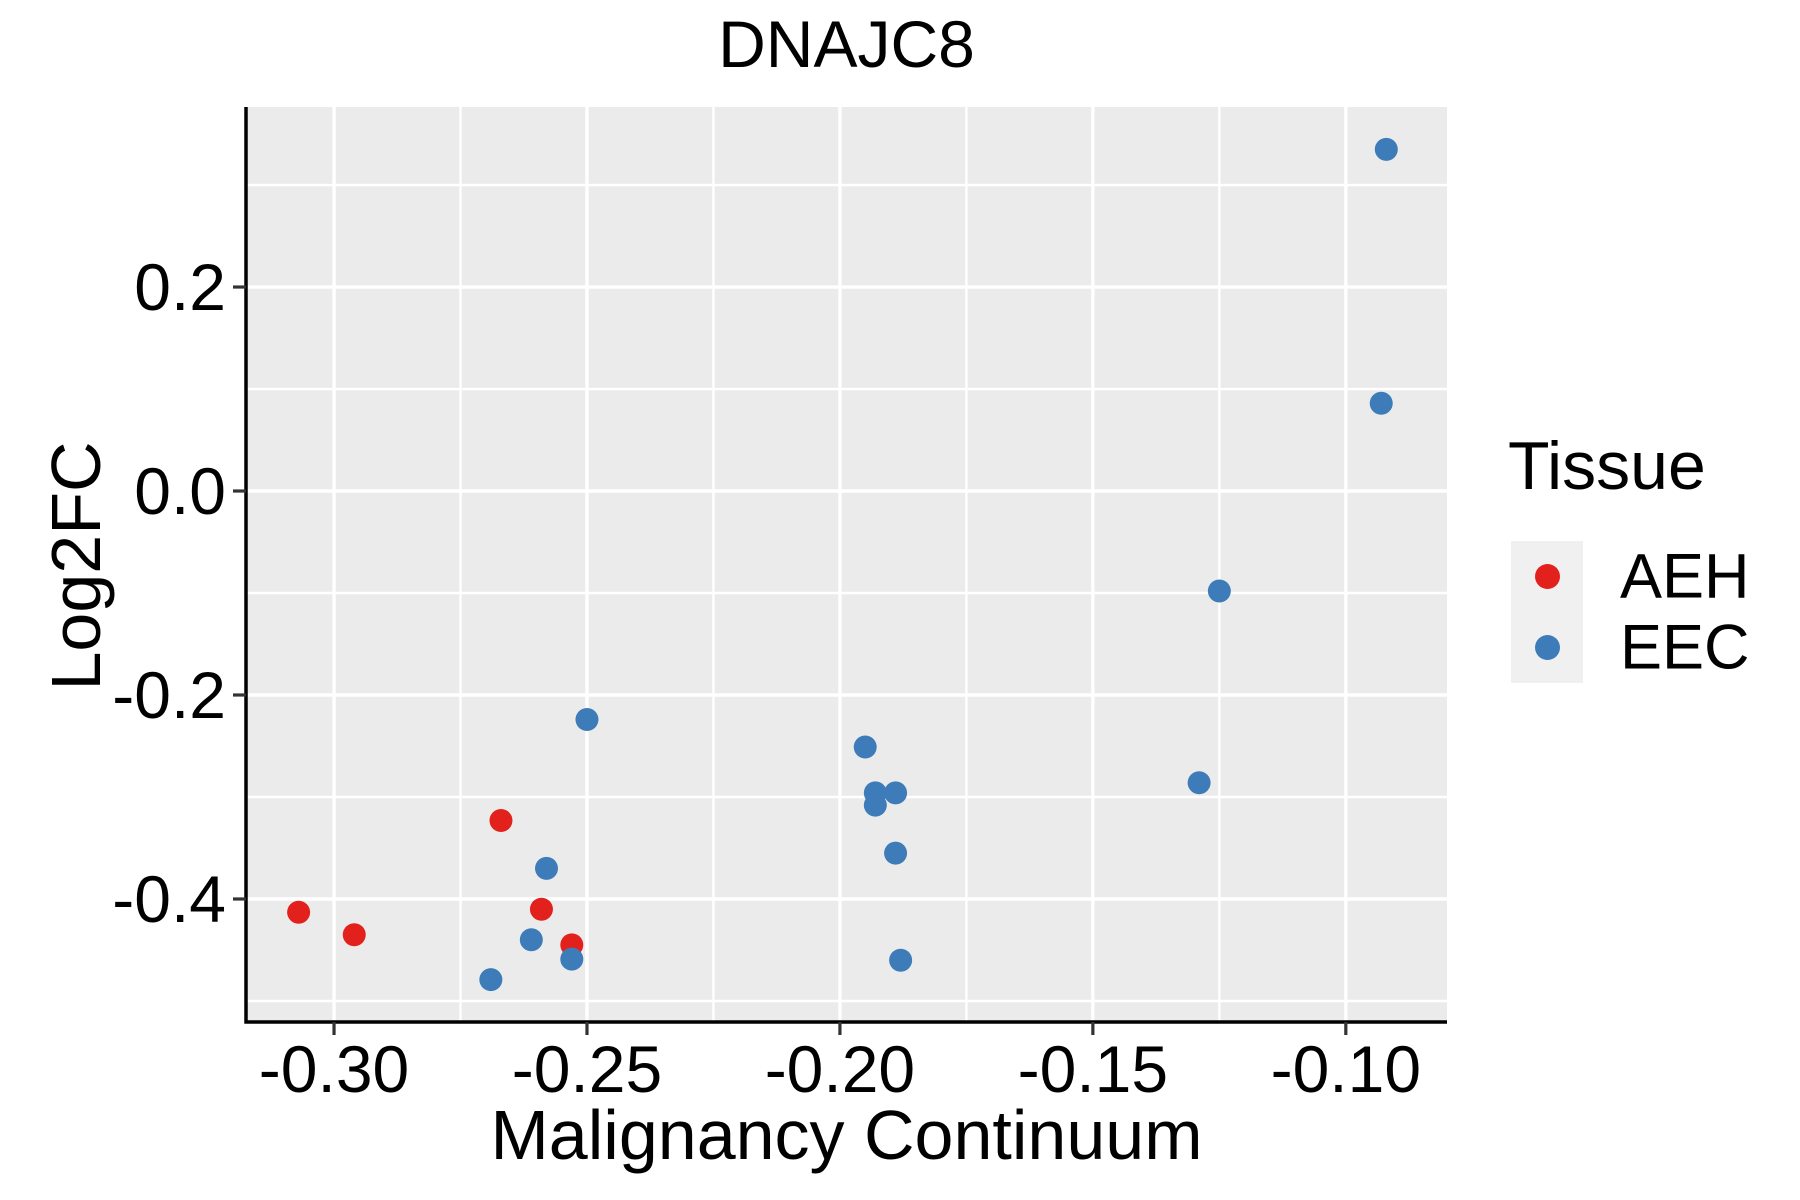 Image resolution: width=1800 pixels, height=1200 pixels. I want to click on x-tick-label: -0.10, so click(1346, 1069).